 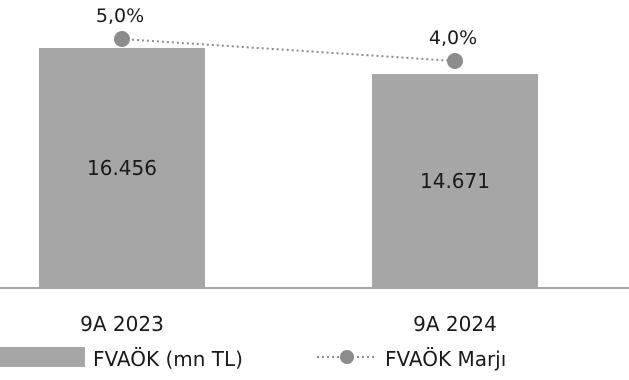 I want to click on category-label-1: 9A 2023, so click(x=122, y=324).